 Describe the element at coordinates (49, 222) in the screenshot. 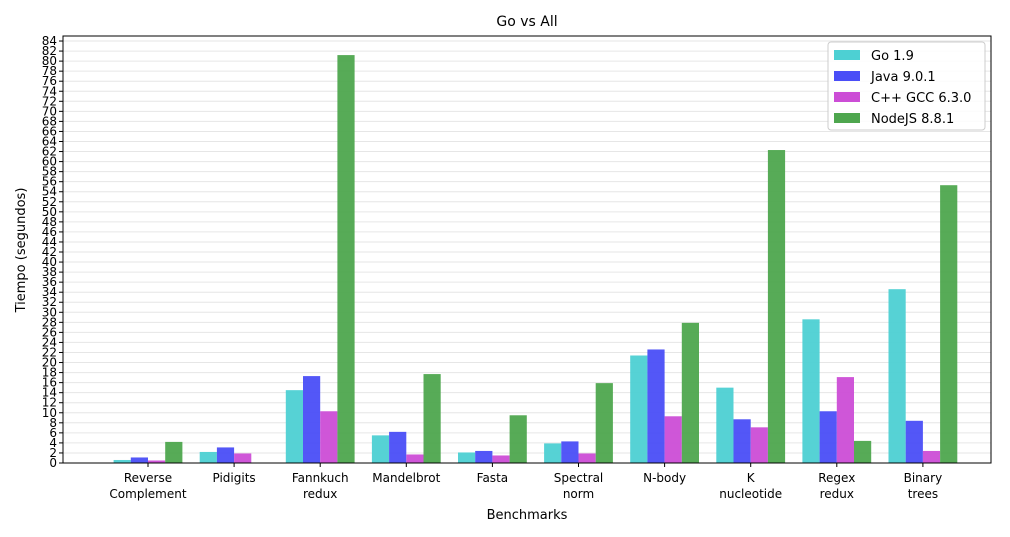

I see `y-tick-label: 48` at that location.